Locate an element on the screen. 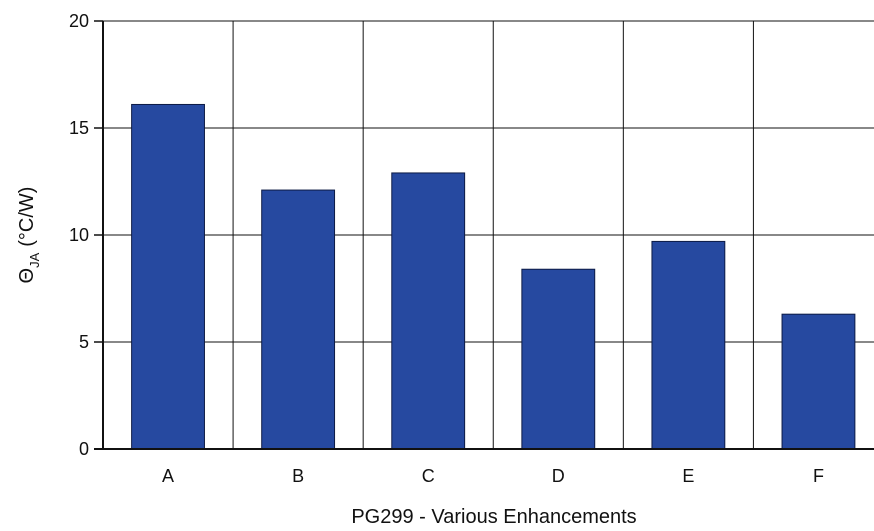 The height and width of the screenshot is (531, 874). y-axis-title-subscript: JA is located at coordinates (34, 260).